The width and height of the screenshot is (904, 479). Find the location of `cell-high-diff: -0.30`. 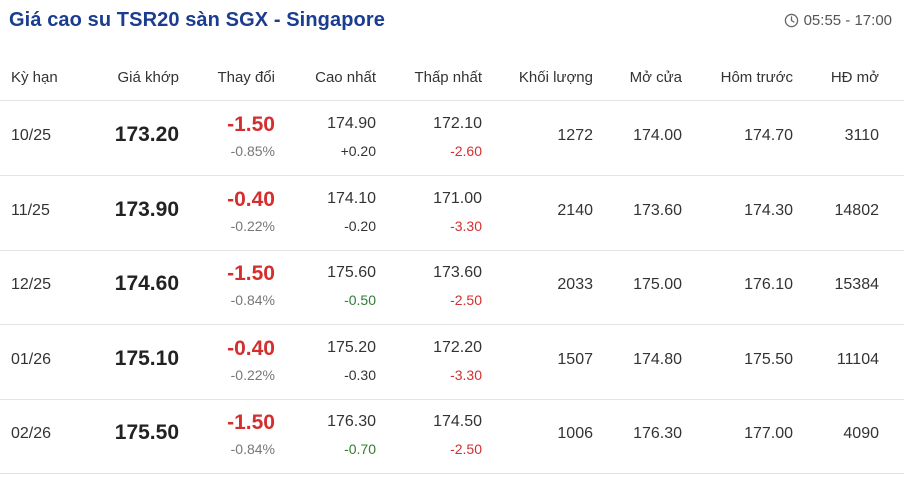

cell-high-diff: -0.30 is located at coordinates (360, 374).